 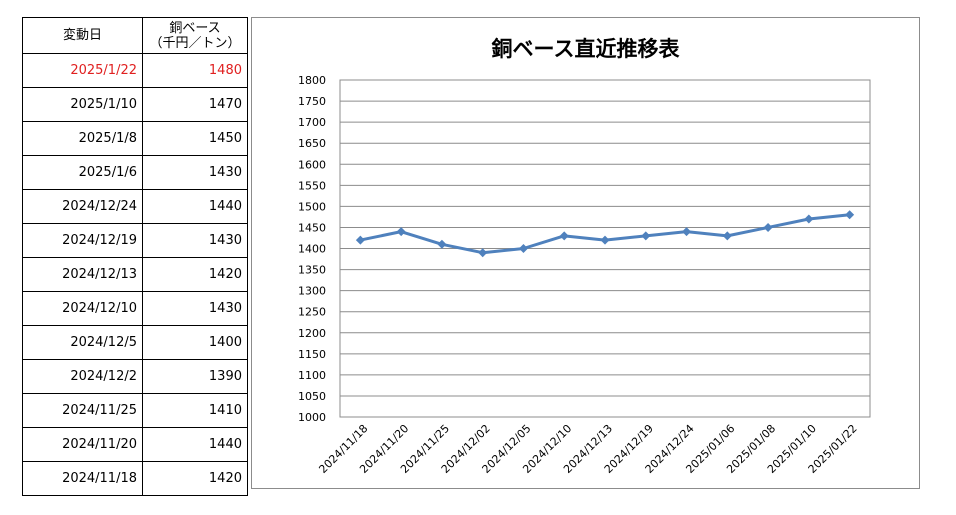 I want to click on y-tick-label: 1350, so click(x=312, y=270).